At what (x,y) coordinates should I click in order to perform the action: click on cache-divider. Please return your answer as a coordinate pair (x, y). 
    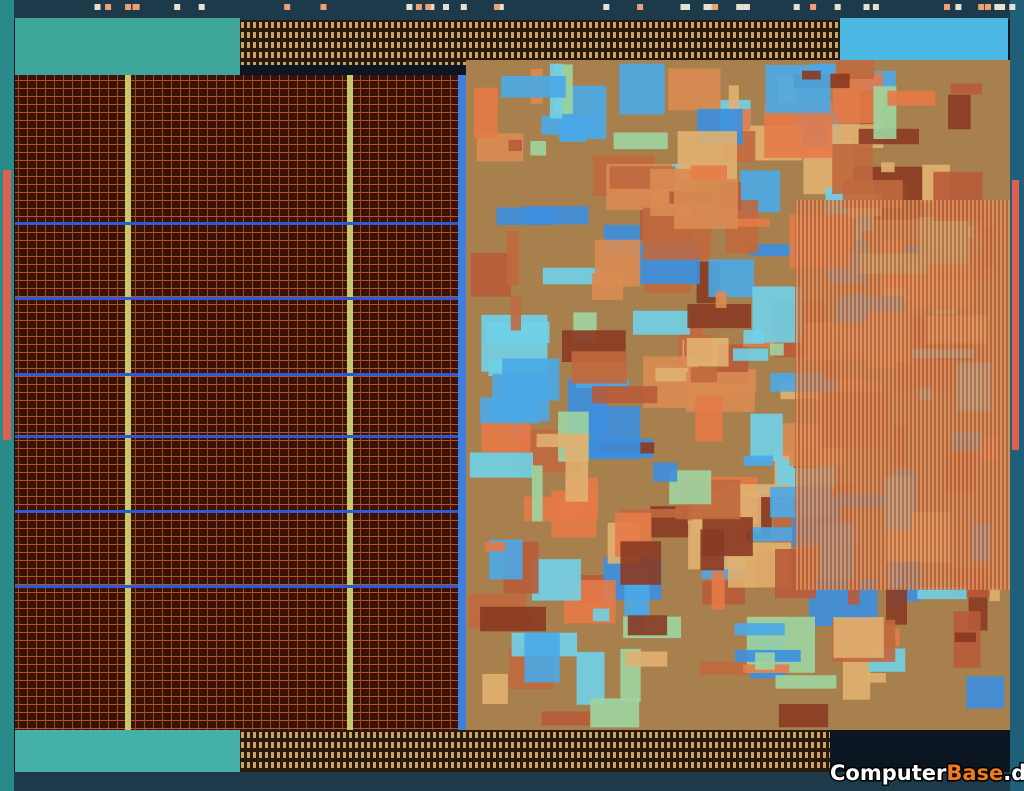
    Looking at the image, I should click on (128, 402).